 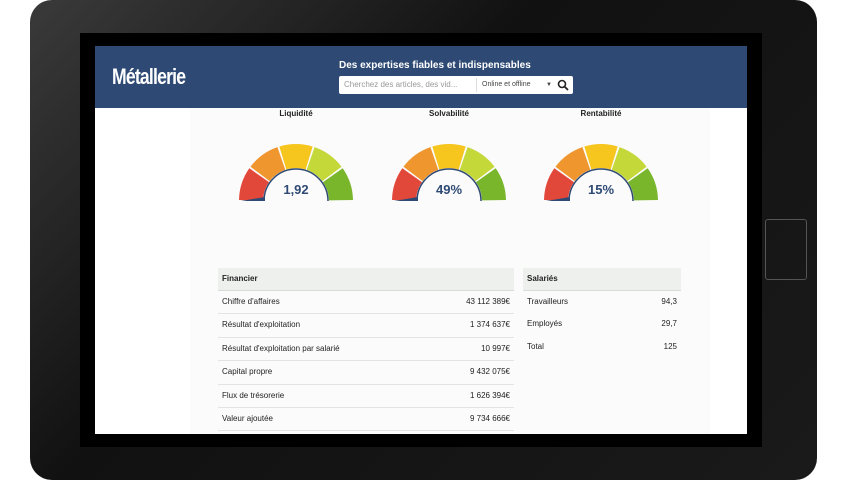 I want to click on row-value: 1 374 637€, so click(x=489, y=325).